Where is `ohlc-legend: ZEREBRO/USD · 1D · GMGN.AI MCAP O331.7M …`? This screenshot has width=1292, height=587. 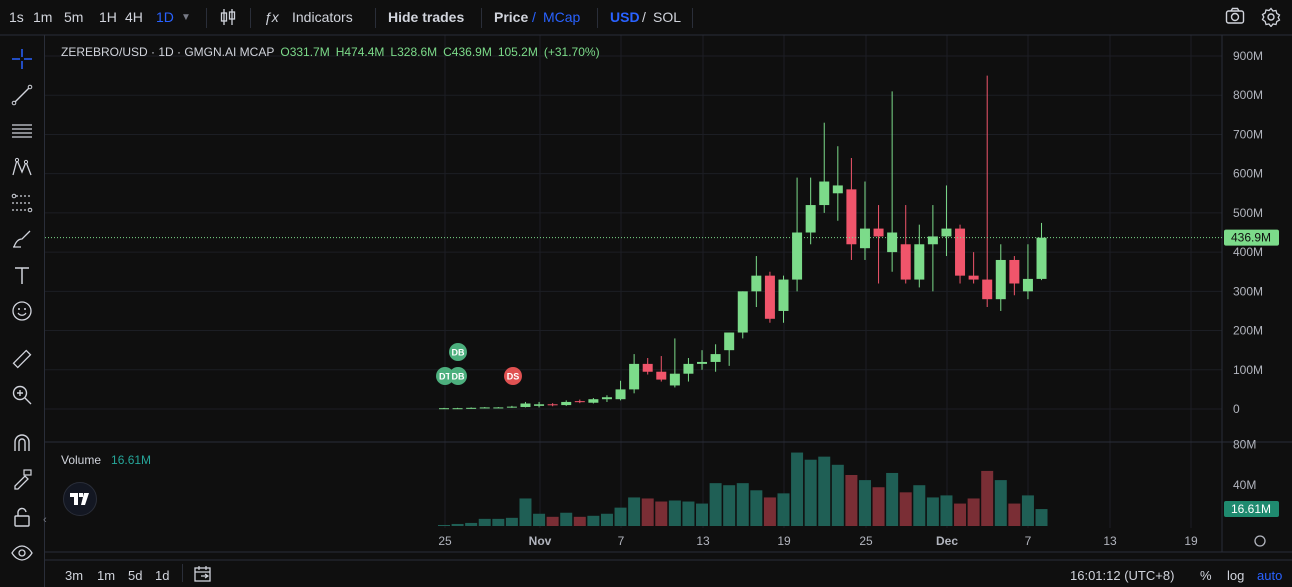 ohlc-legend: ZEREBRO/USD · 1D · GMGN.AI MCAP O331.7M … is located at coordinates (330, 52).